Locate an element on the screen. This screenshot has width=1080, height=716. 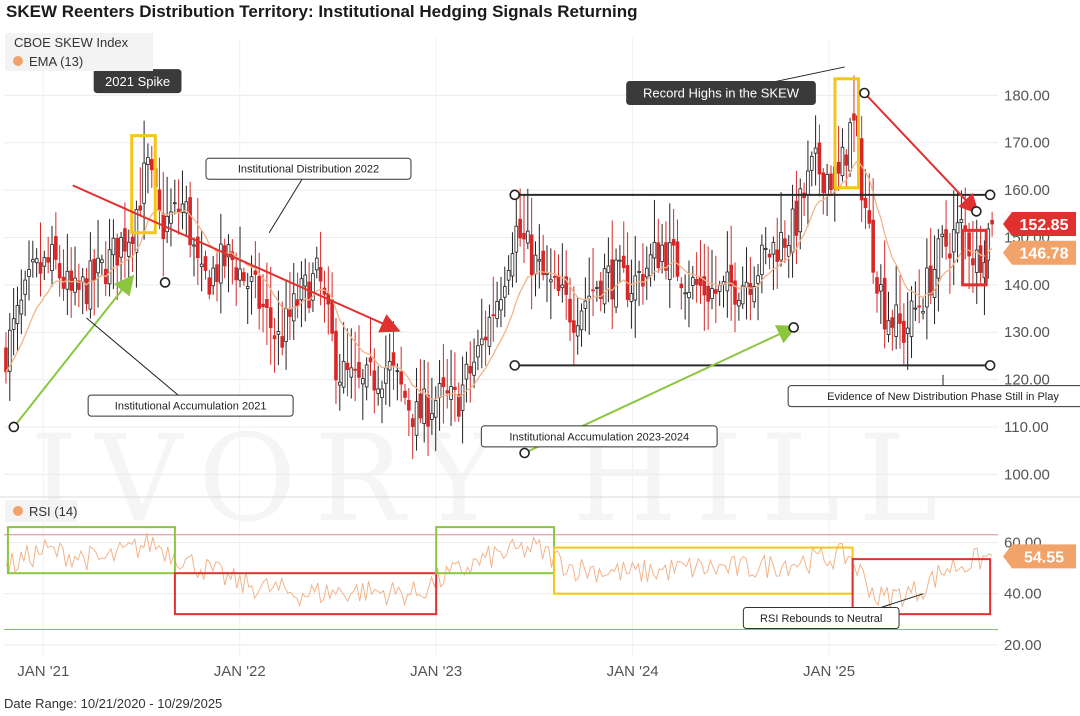
price-flag-shape is located at coordinates (1039, 223).